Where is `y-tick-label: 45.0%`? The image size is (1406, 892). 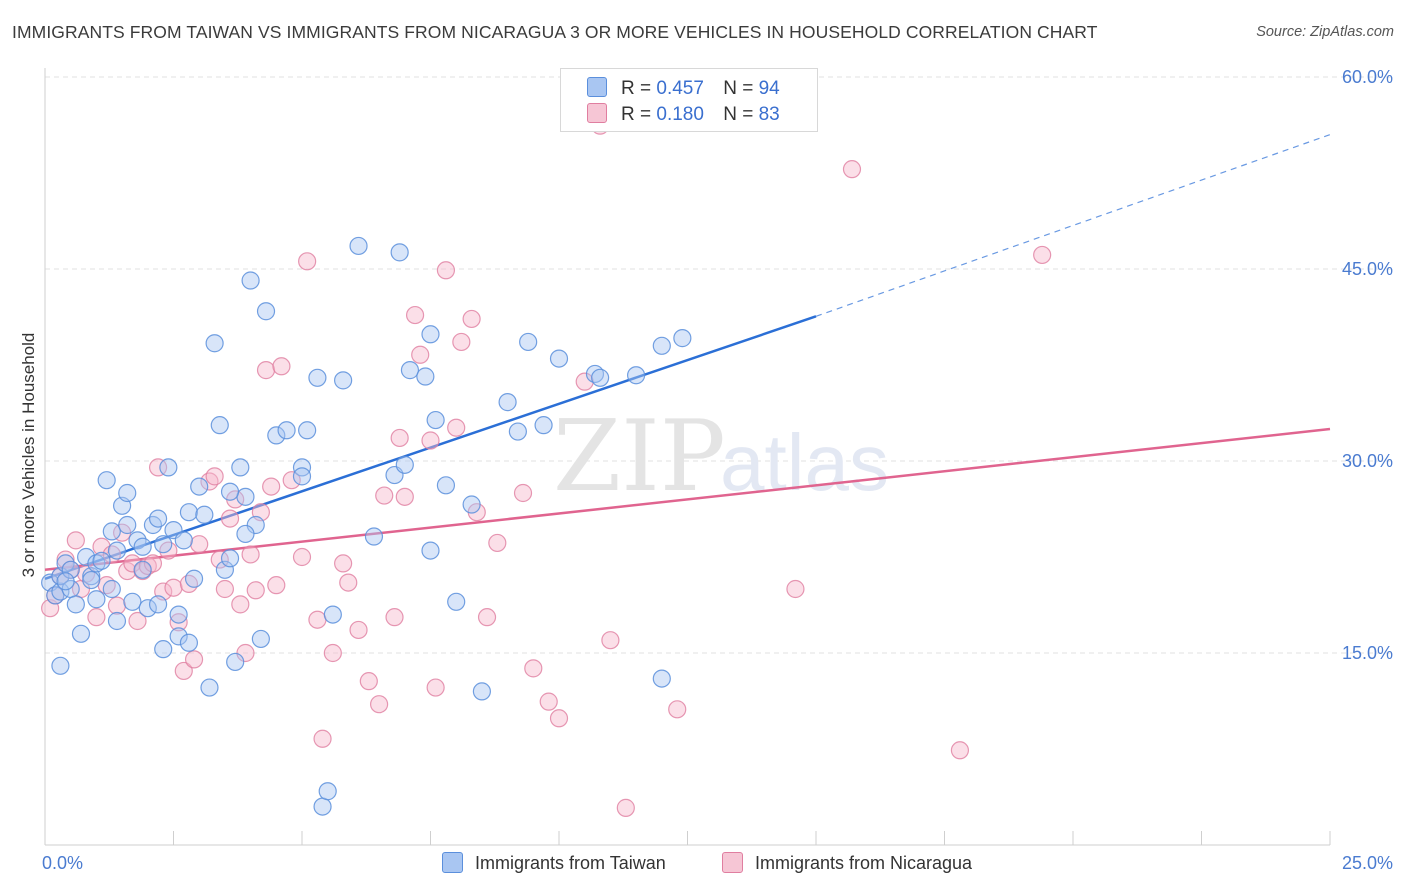
y-tick-label: 45.0% is located at coordinates (1367, 269).